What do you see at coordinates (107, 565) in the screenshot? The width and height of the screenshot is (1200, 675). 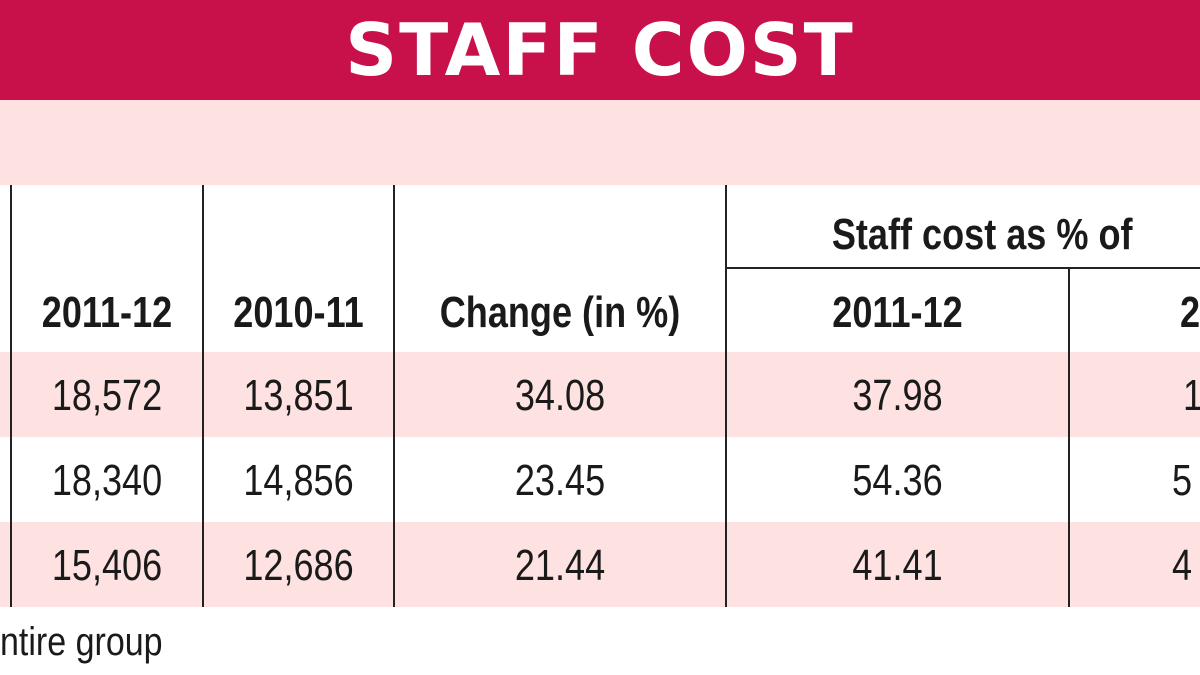 I see `table-cell: 15,406` at bounding box center [107, 565].